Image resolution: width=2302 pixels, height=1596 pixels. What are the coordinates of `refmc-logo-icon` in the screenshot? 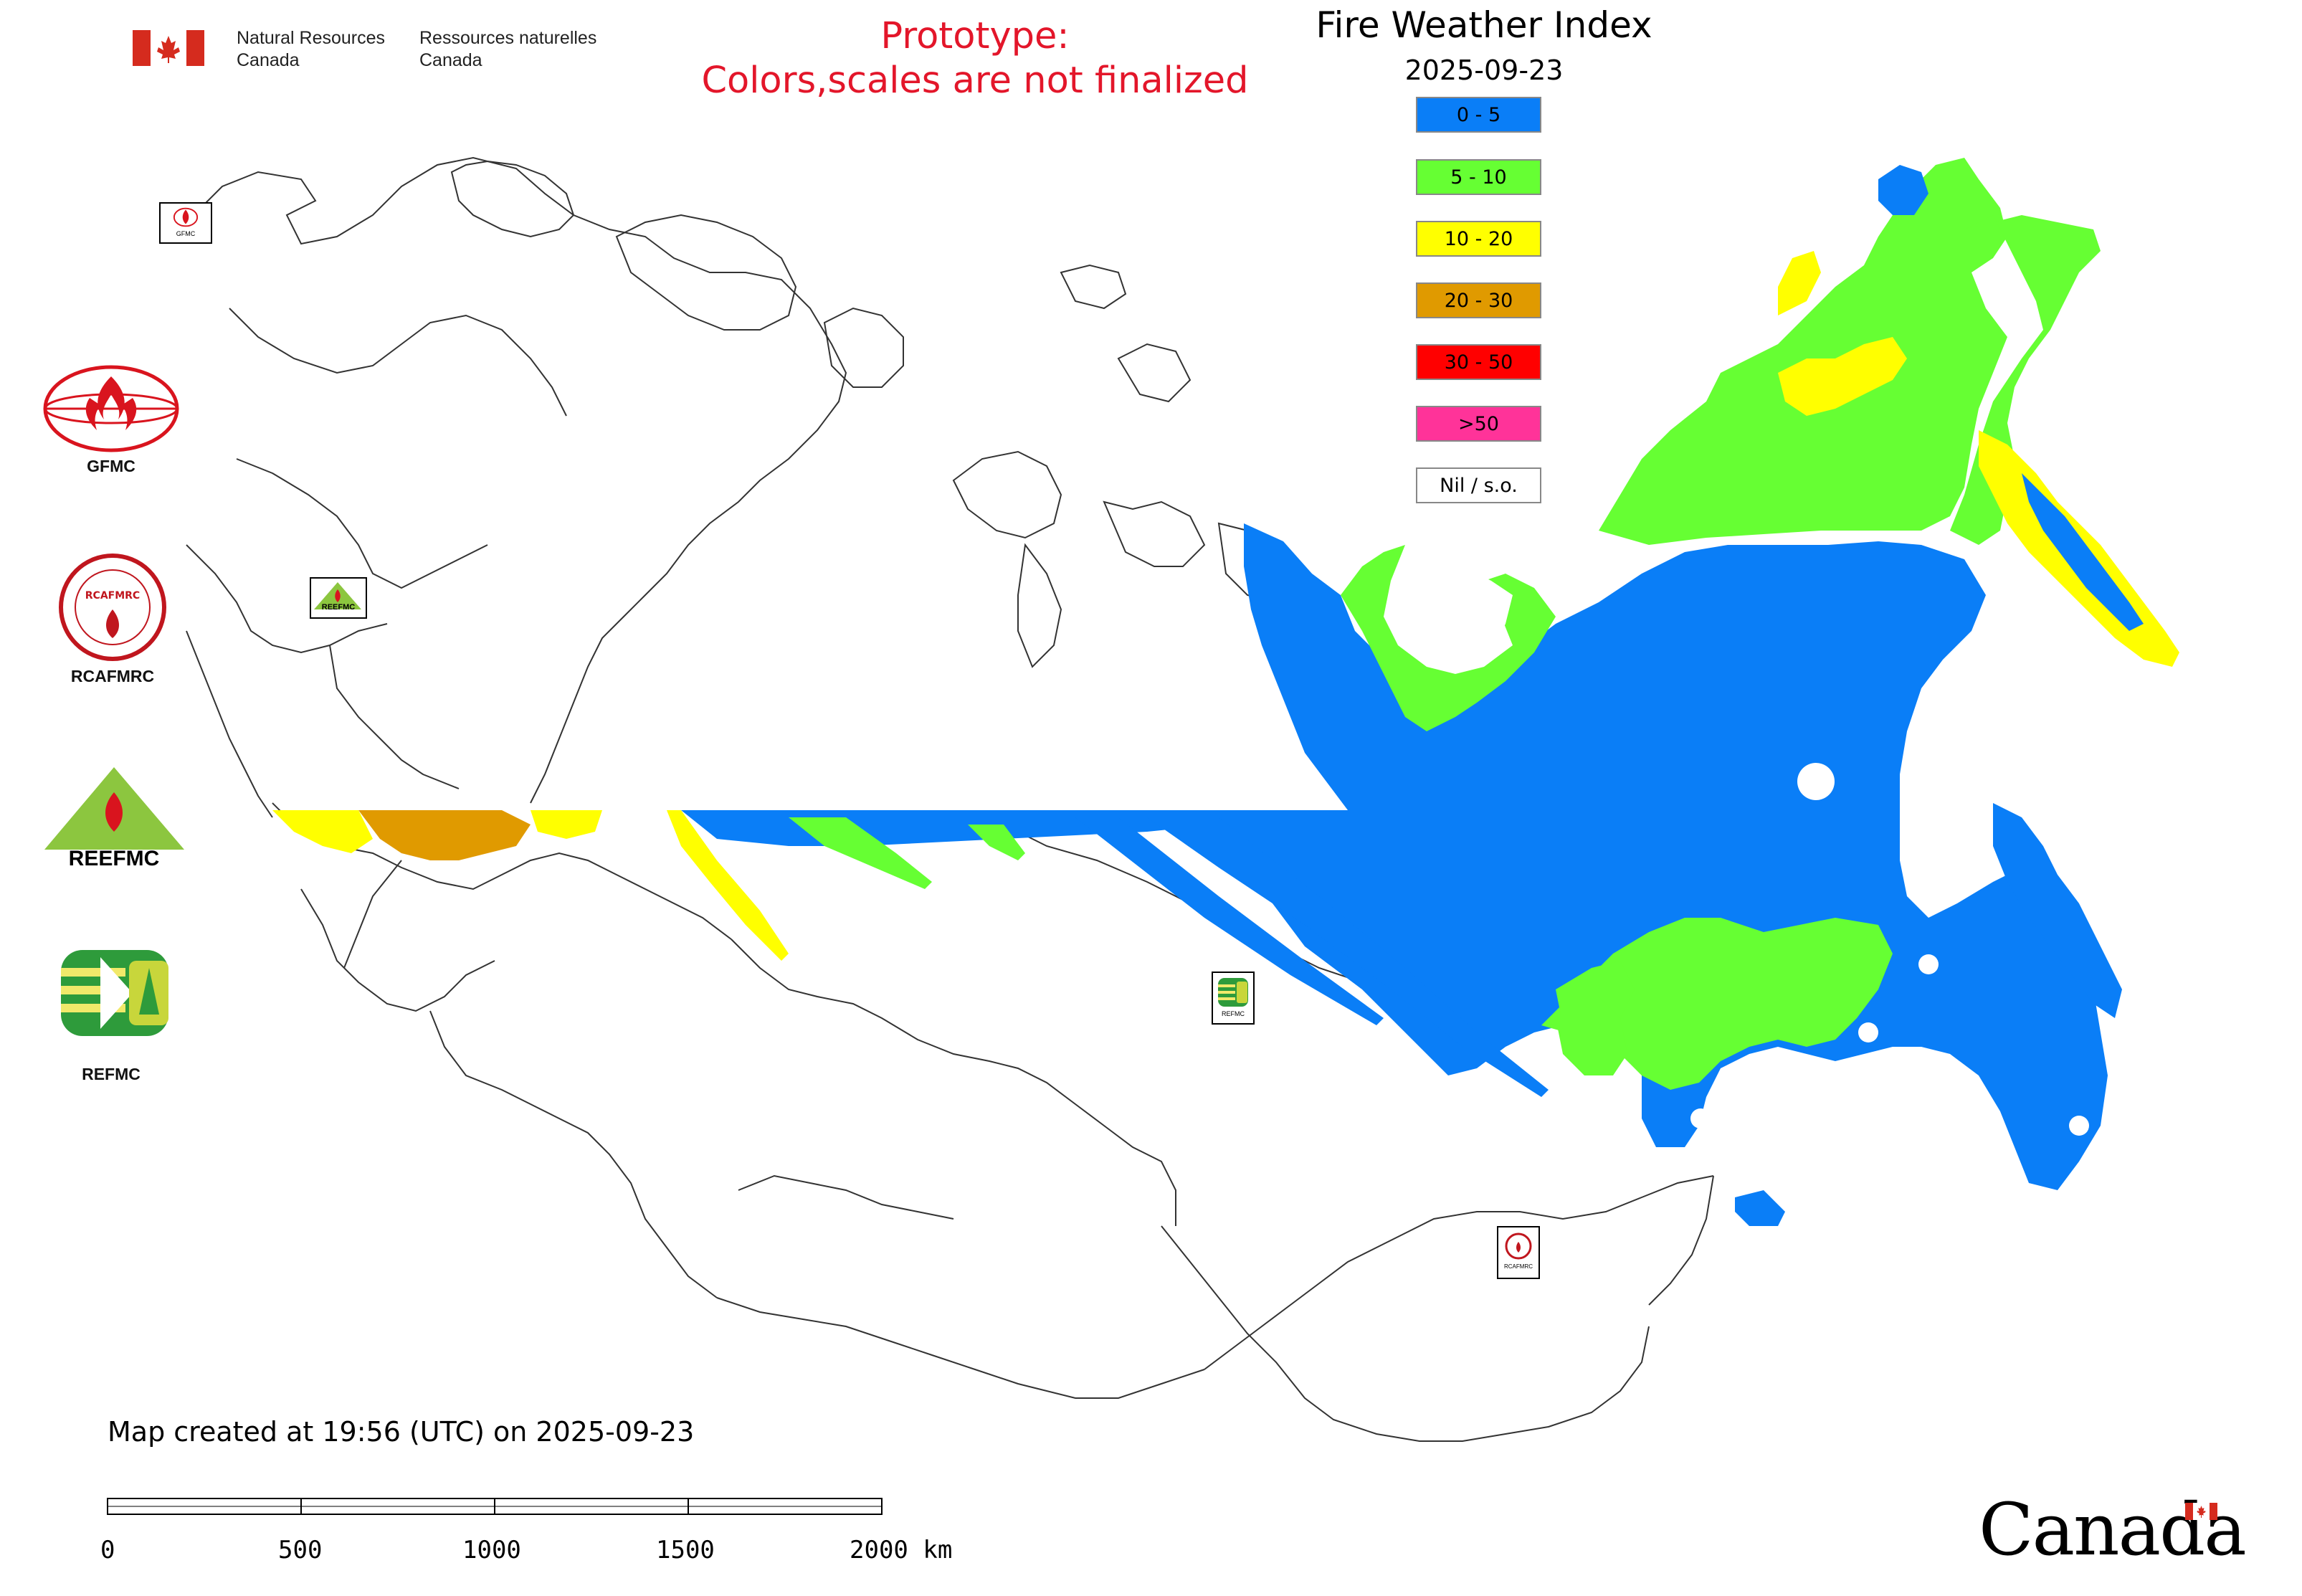 It's located at (114, 993).